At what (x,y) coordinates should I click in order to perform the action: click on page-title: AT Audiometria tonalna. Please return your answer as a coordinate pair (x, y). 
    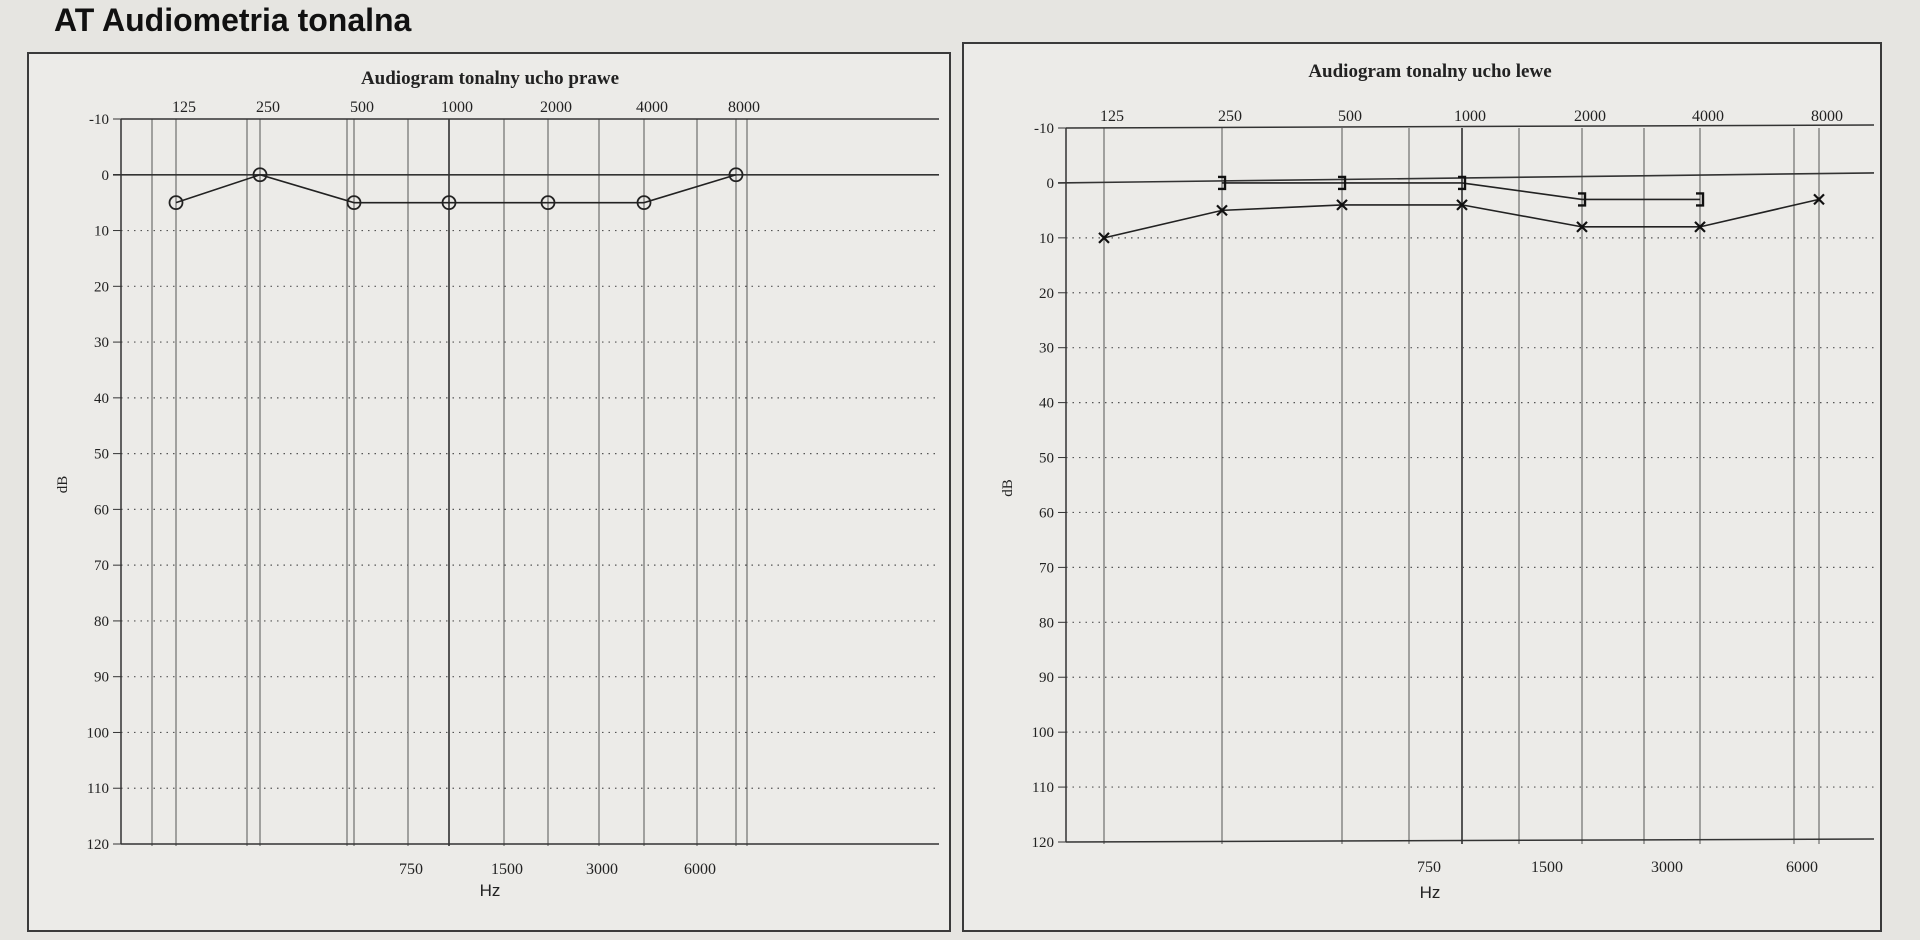
    Looking at the image, I should click on (233, 20).